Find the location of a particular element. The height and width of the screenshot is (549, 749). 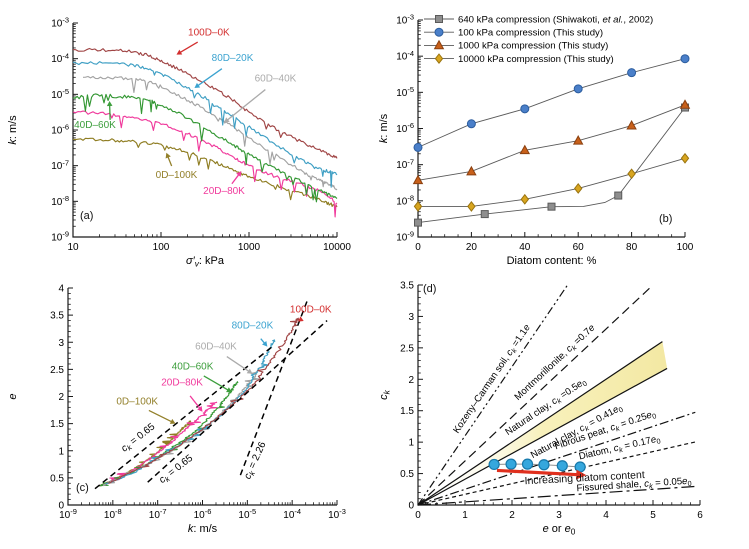

panel-c-letter: (c) is located at coordinates (82, 488).